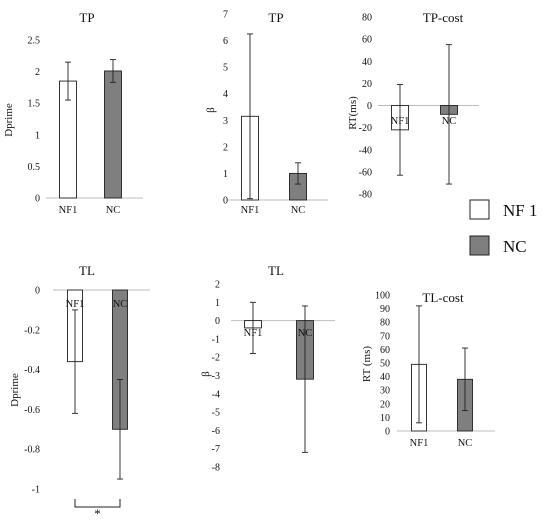 The image size is (550, 520). Describe the element at coordinates (443, 17) in the screenshot. I see `chart-title: TP-cost` at that location.